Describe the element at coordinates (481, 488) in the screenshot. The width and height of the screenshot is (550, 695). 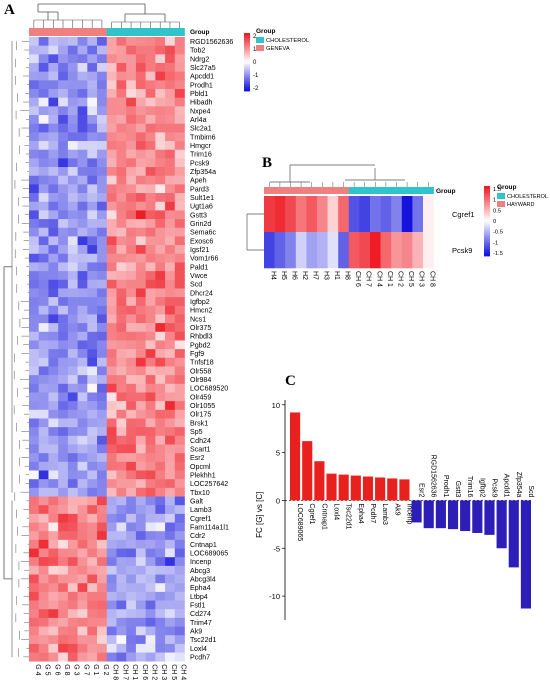
I see `panel-c-category-label: Igfbp2` at that location.